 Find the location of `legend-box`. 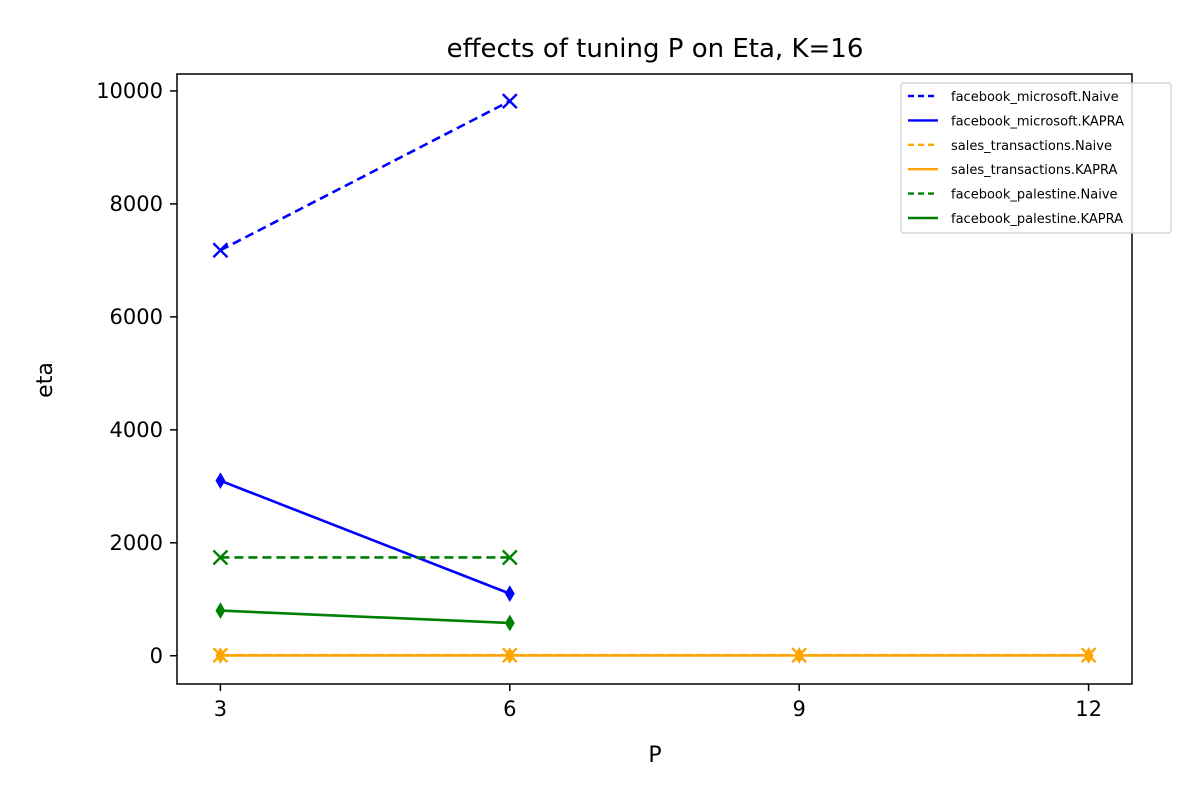

legend-box is located at coordinates (1036, 158).